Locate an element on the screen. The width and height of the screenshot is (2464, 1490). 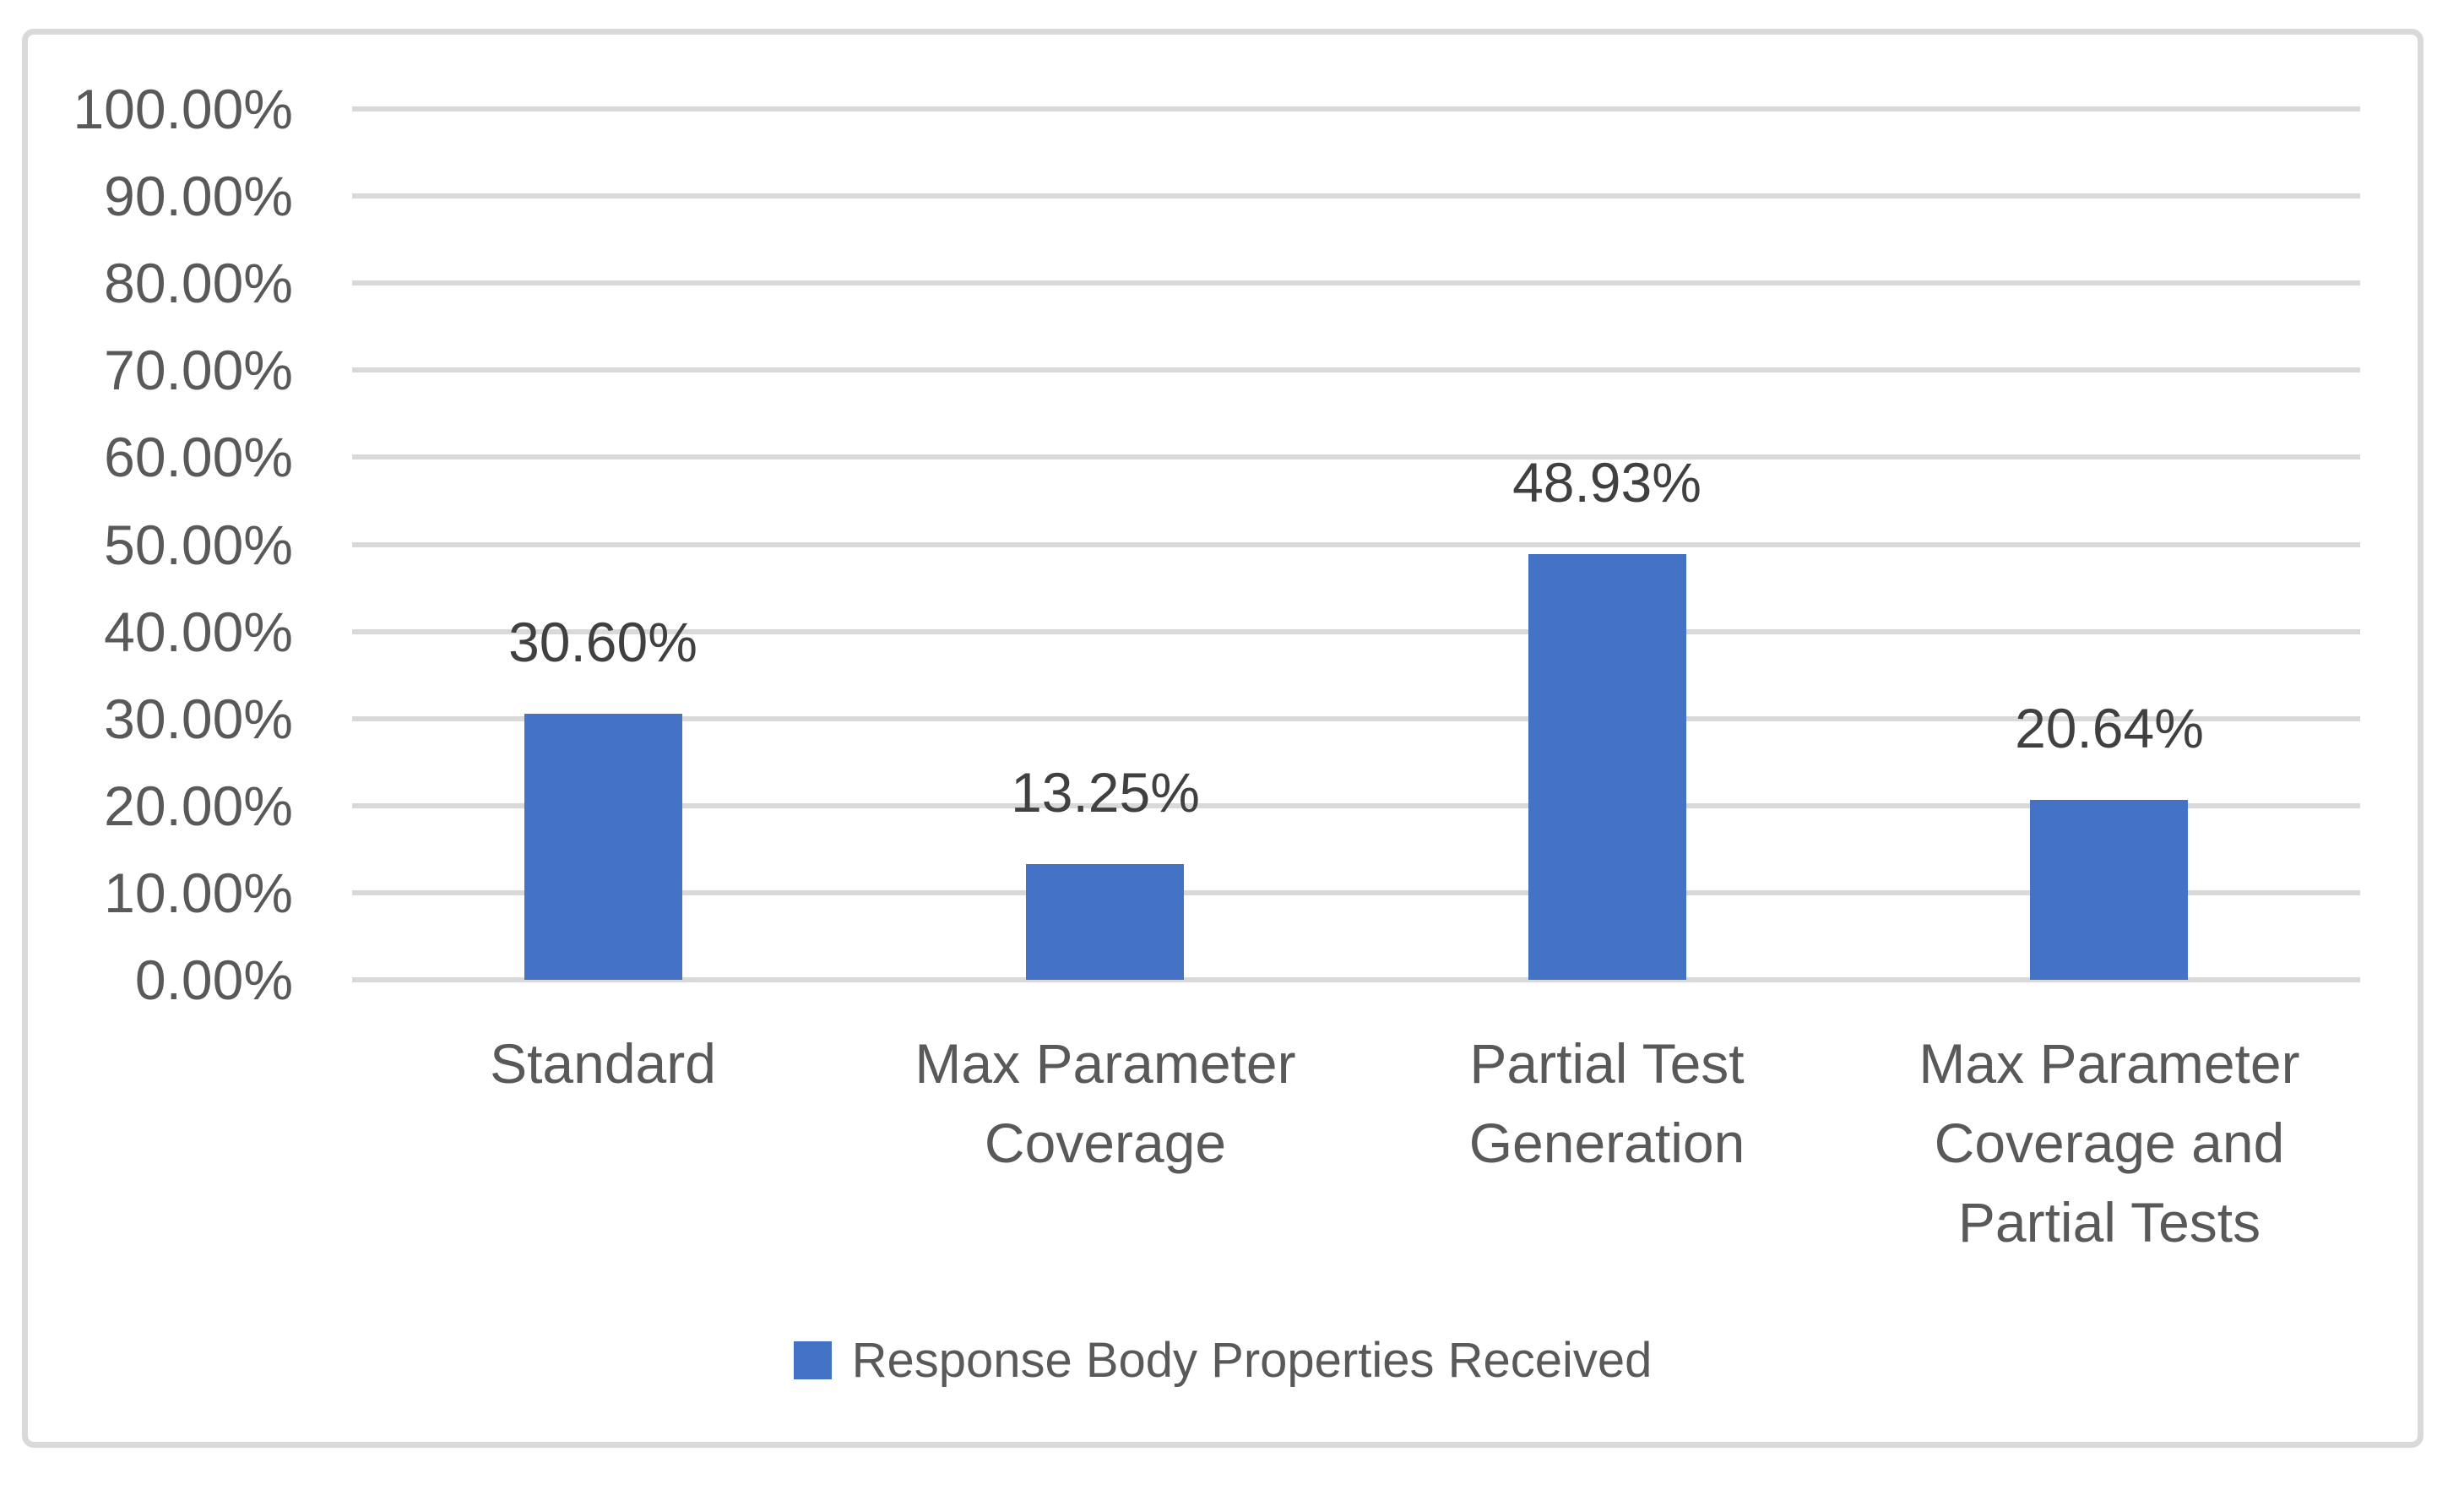
x-axis-category-label: Standard is located at coordinates (603, 1063).